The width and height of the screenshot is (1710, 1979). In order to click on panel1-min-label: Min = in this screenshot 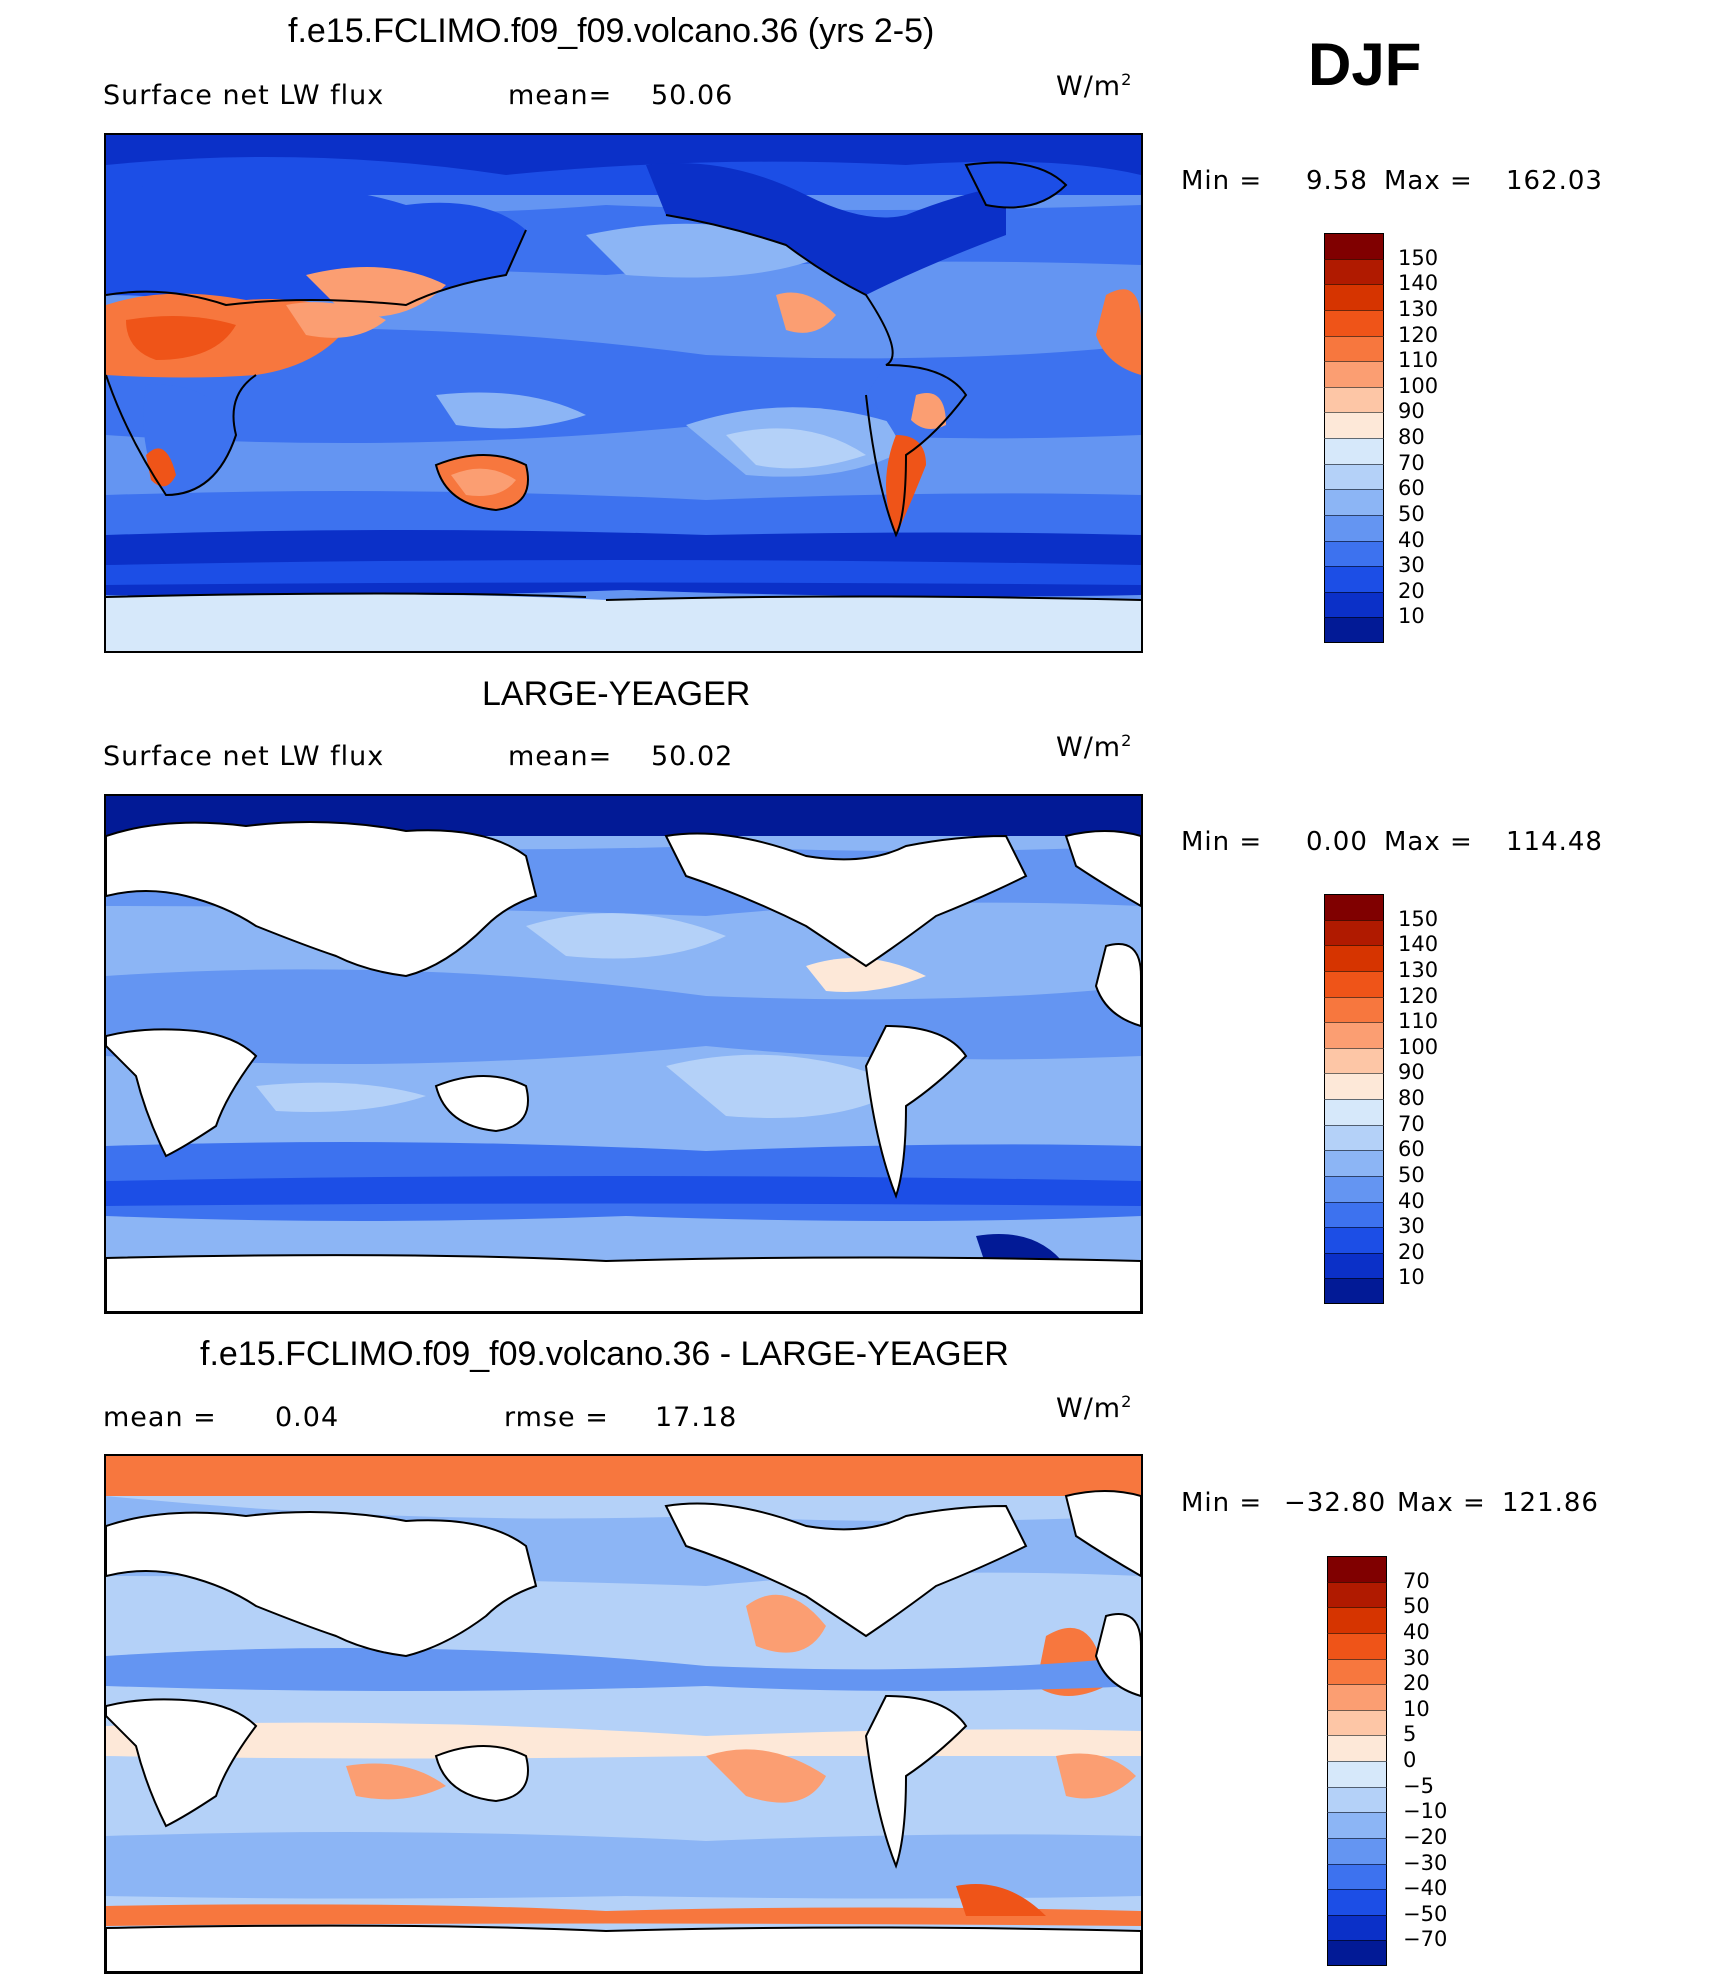, I will do `click(1222, 181)`.